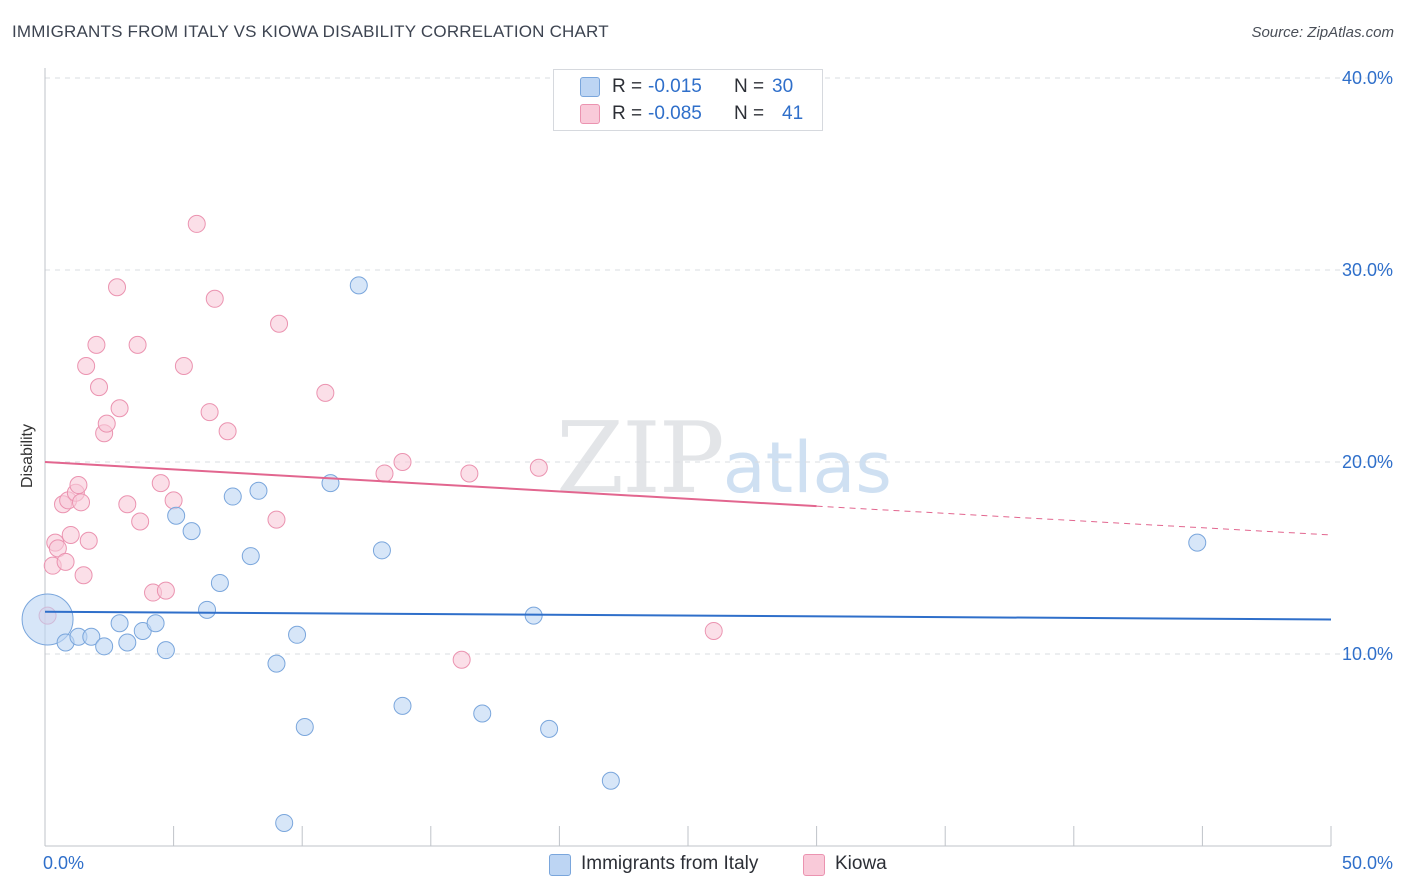 The image size is (1406, 892). What do you see at coordinates (793, 113) in the screenshot?
I see `legend-n-value: 41` at bounding box center [793, 113].